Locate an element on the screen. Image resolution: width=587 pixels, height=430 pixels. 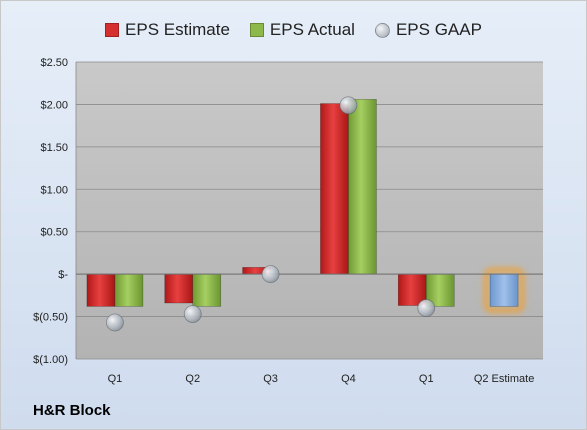
legend-swatch-eps-estimate is located at coordinates (112, 30).